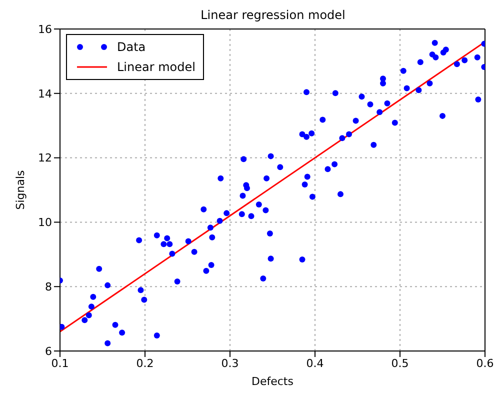 This screenshot has width=500, height=393. I want to click on legend-label: Data, so click(131, 47).